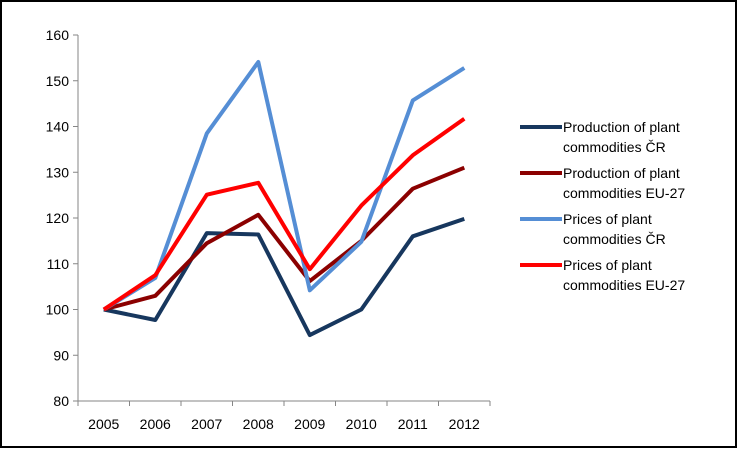 The image size is (737, 453). Describe the element at coordinates (58, 310) in the screenshot. I see `y-tick-label: 100` at that location.